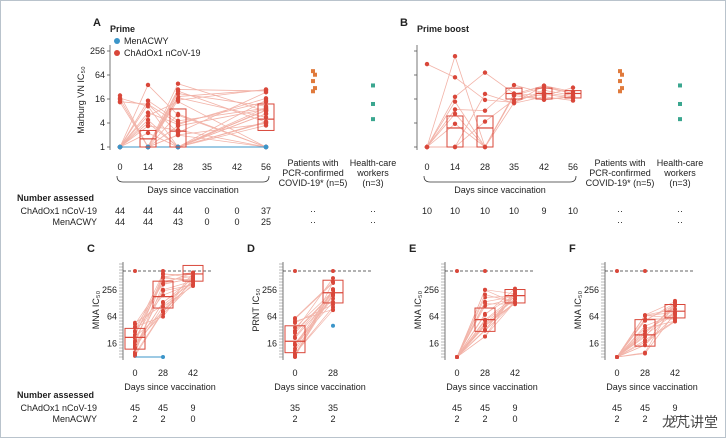 The height and width of the screenshot is (438, 726). Describe the element at coordinates (163, 357) in the screenshot. I see `menacwy-point` at that location.